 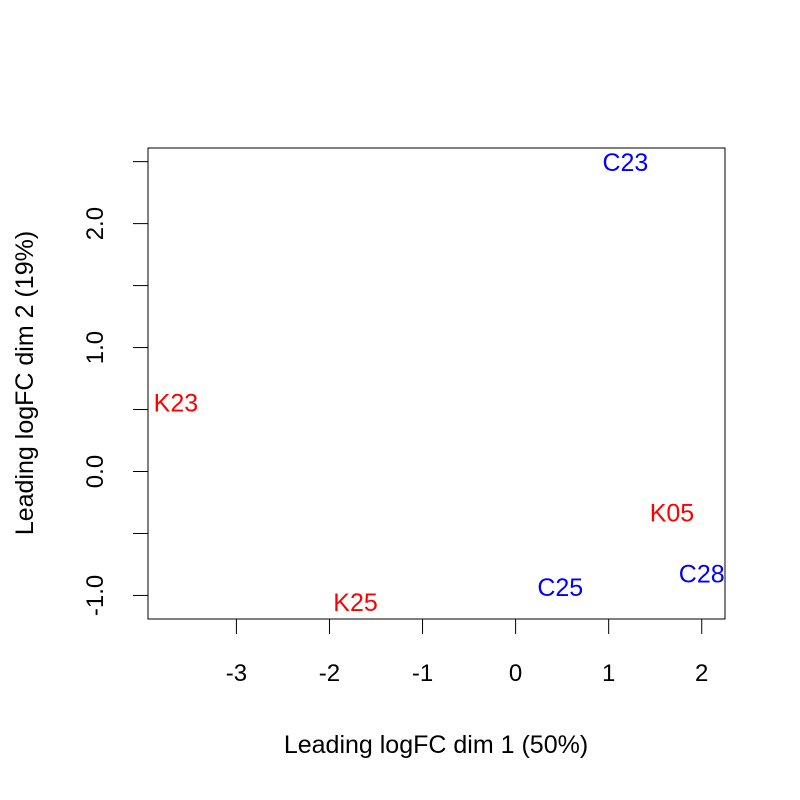 What do you see at coordinates (95, 471) in the screenshot?
I see `y-tick-label: 0.0` at bounding box center [95, 471].